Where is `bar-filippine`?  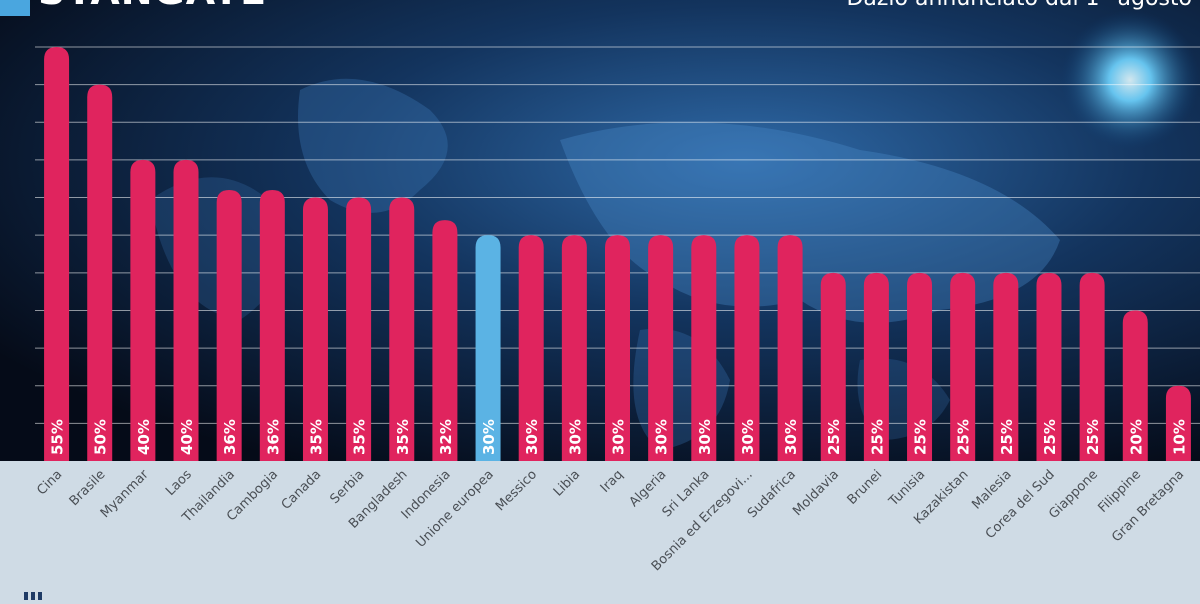 bar-filippine is located at coordinates (1135, 385).